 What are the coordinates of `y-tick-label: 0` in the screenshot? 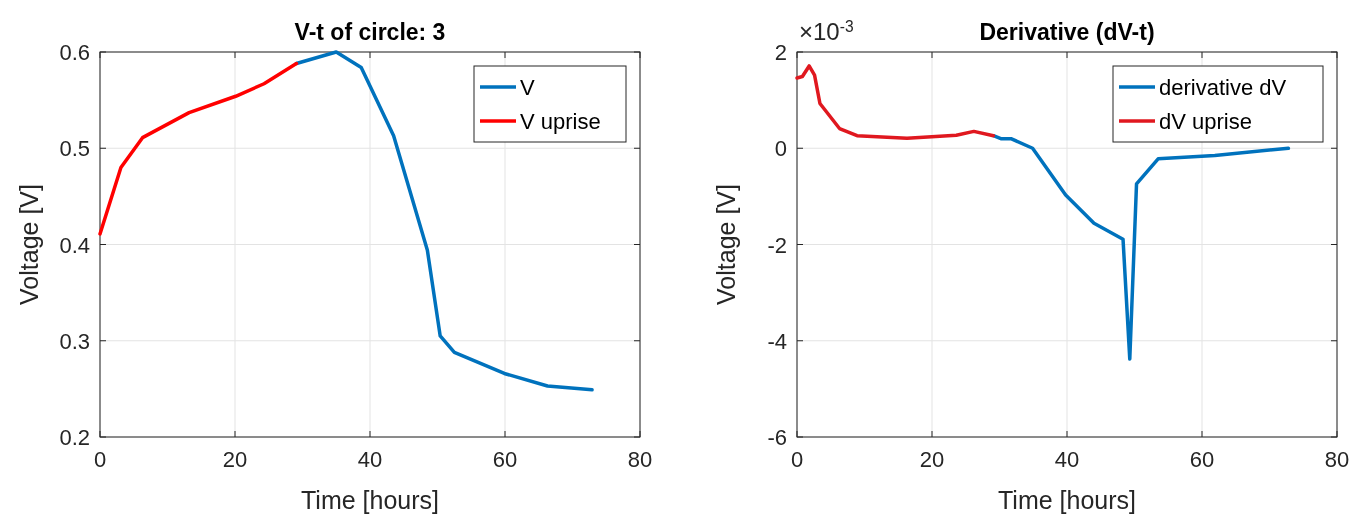 It's located at (780, 149).